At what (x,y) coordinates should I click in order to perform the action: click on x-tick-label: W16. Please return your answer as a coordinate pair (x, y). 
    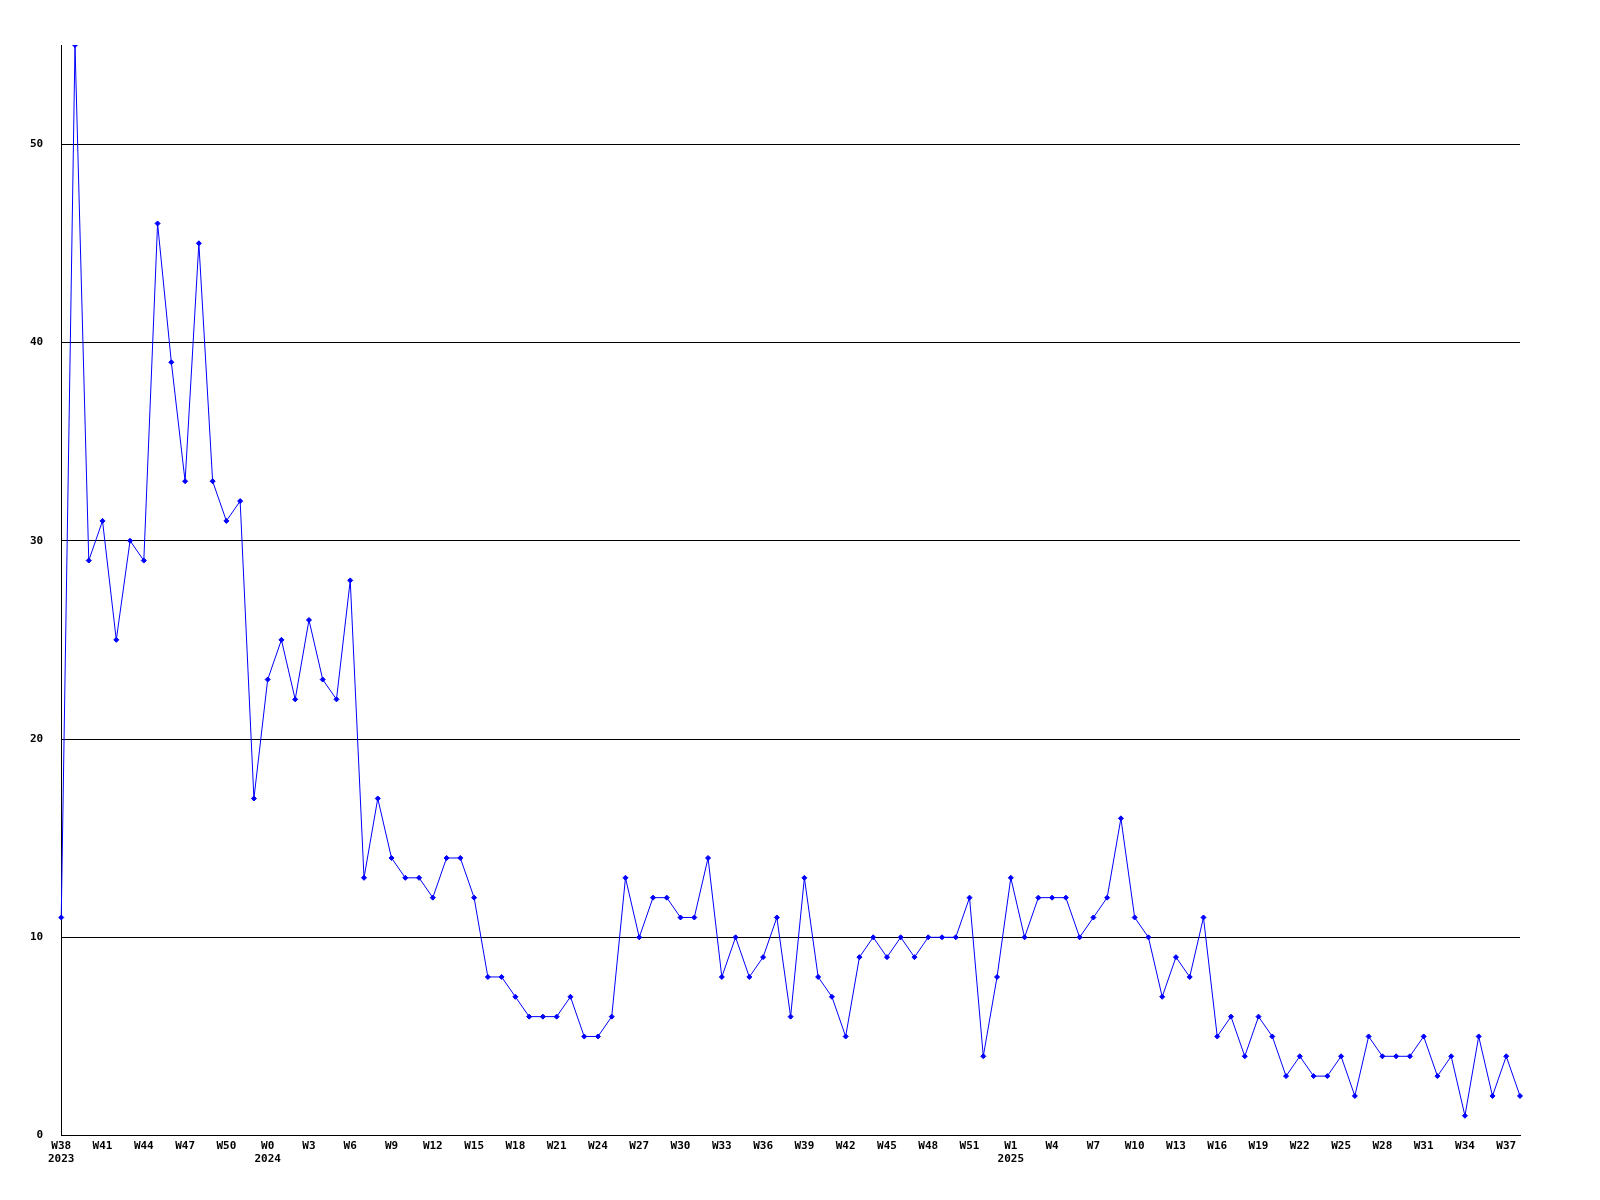
    Looking at the image, I should click on (1217, 1146).